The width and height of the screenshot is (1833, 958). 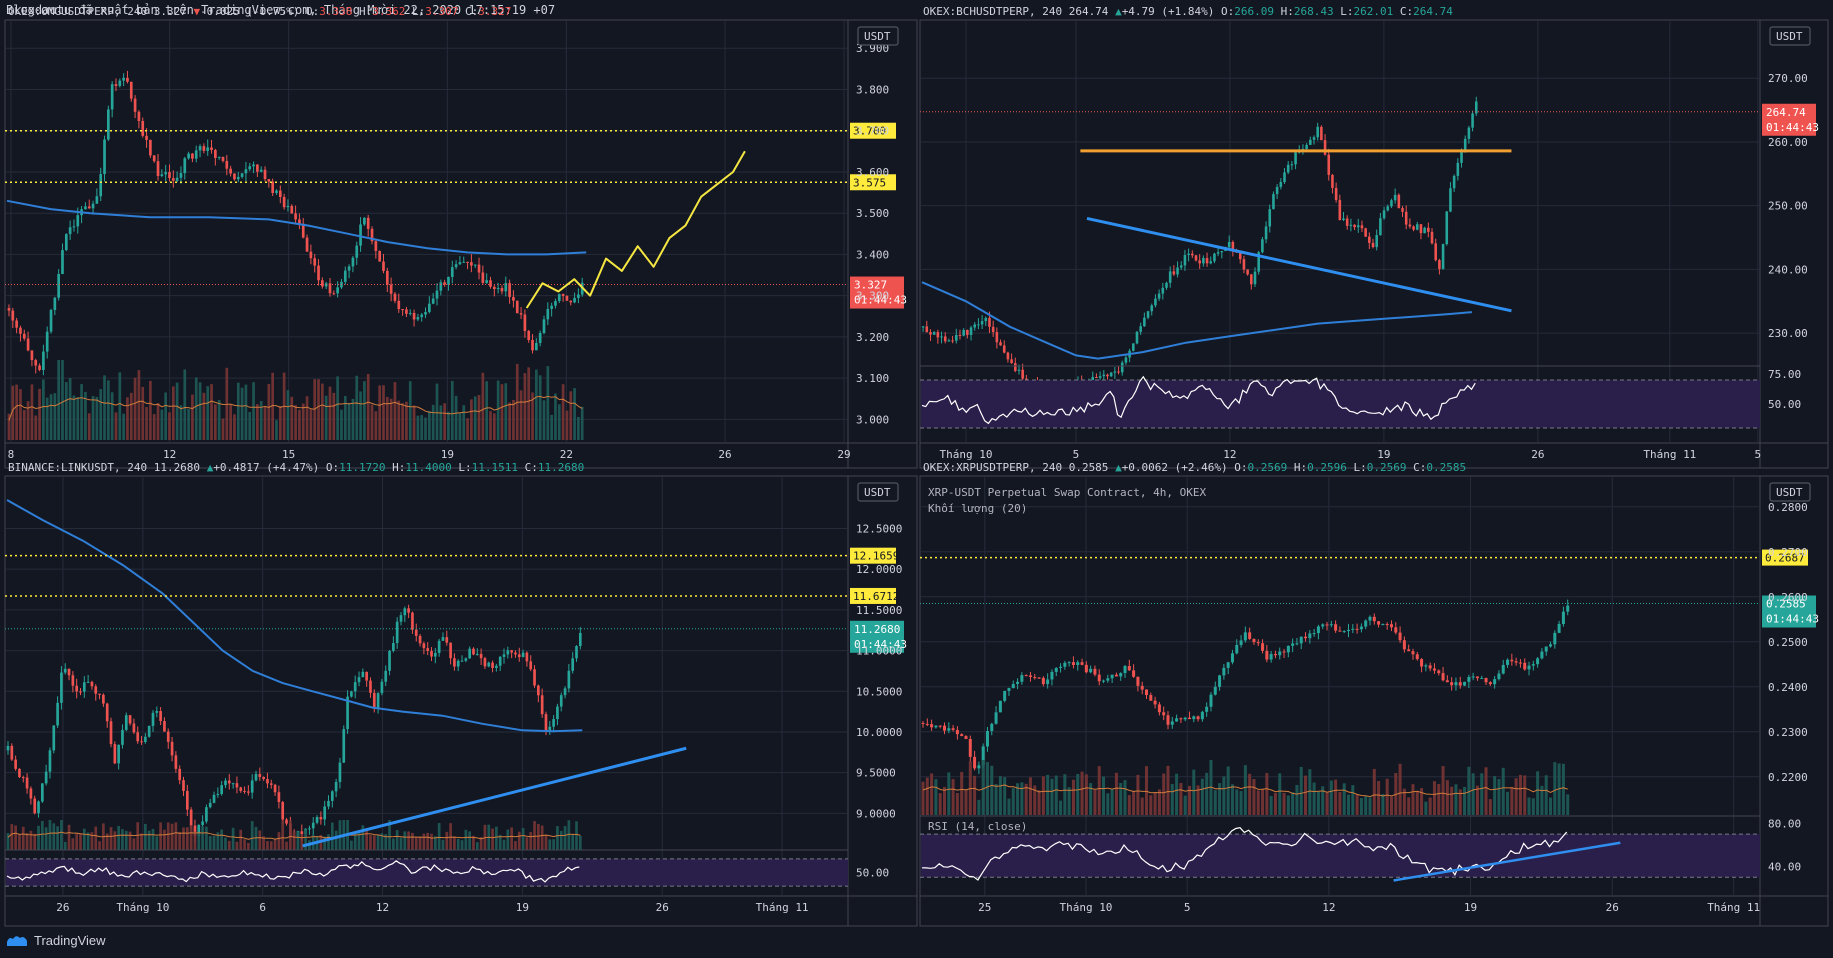 I want to click on rsi-label: RSI (14, close), so click(x=977, y=826).